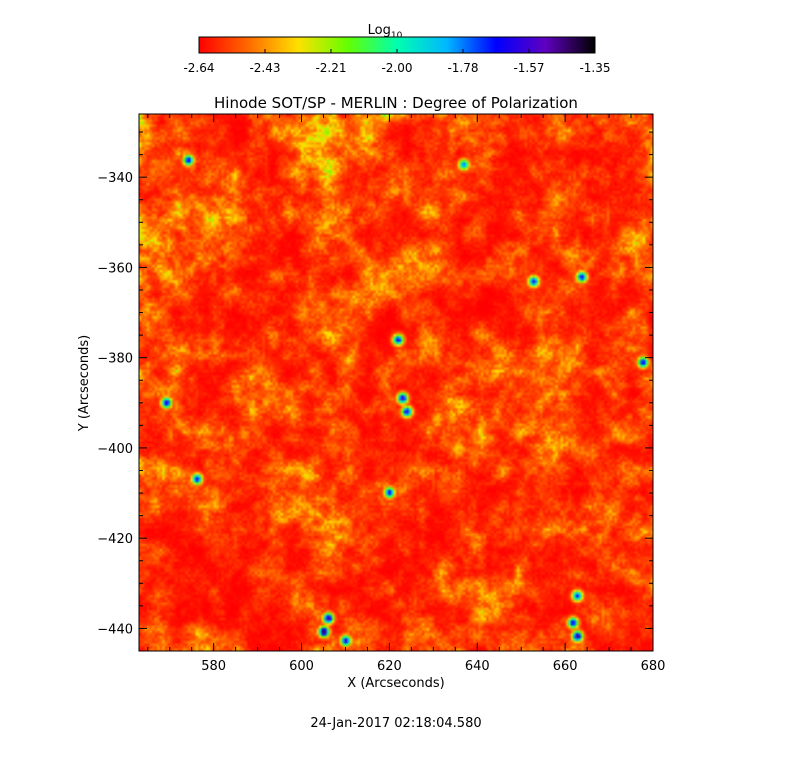 Image resolution: width=792 pixels, height=768 pixels. What do you see at coordinates (565, 666) in the screenshot?
I see `x-tick-label: 660` at bounding box center [565, 666].